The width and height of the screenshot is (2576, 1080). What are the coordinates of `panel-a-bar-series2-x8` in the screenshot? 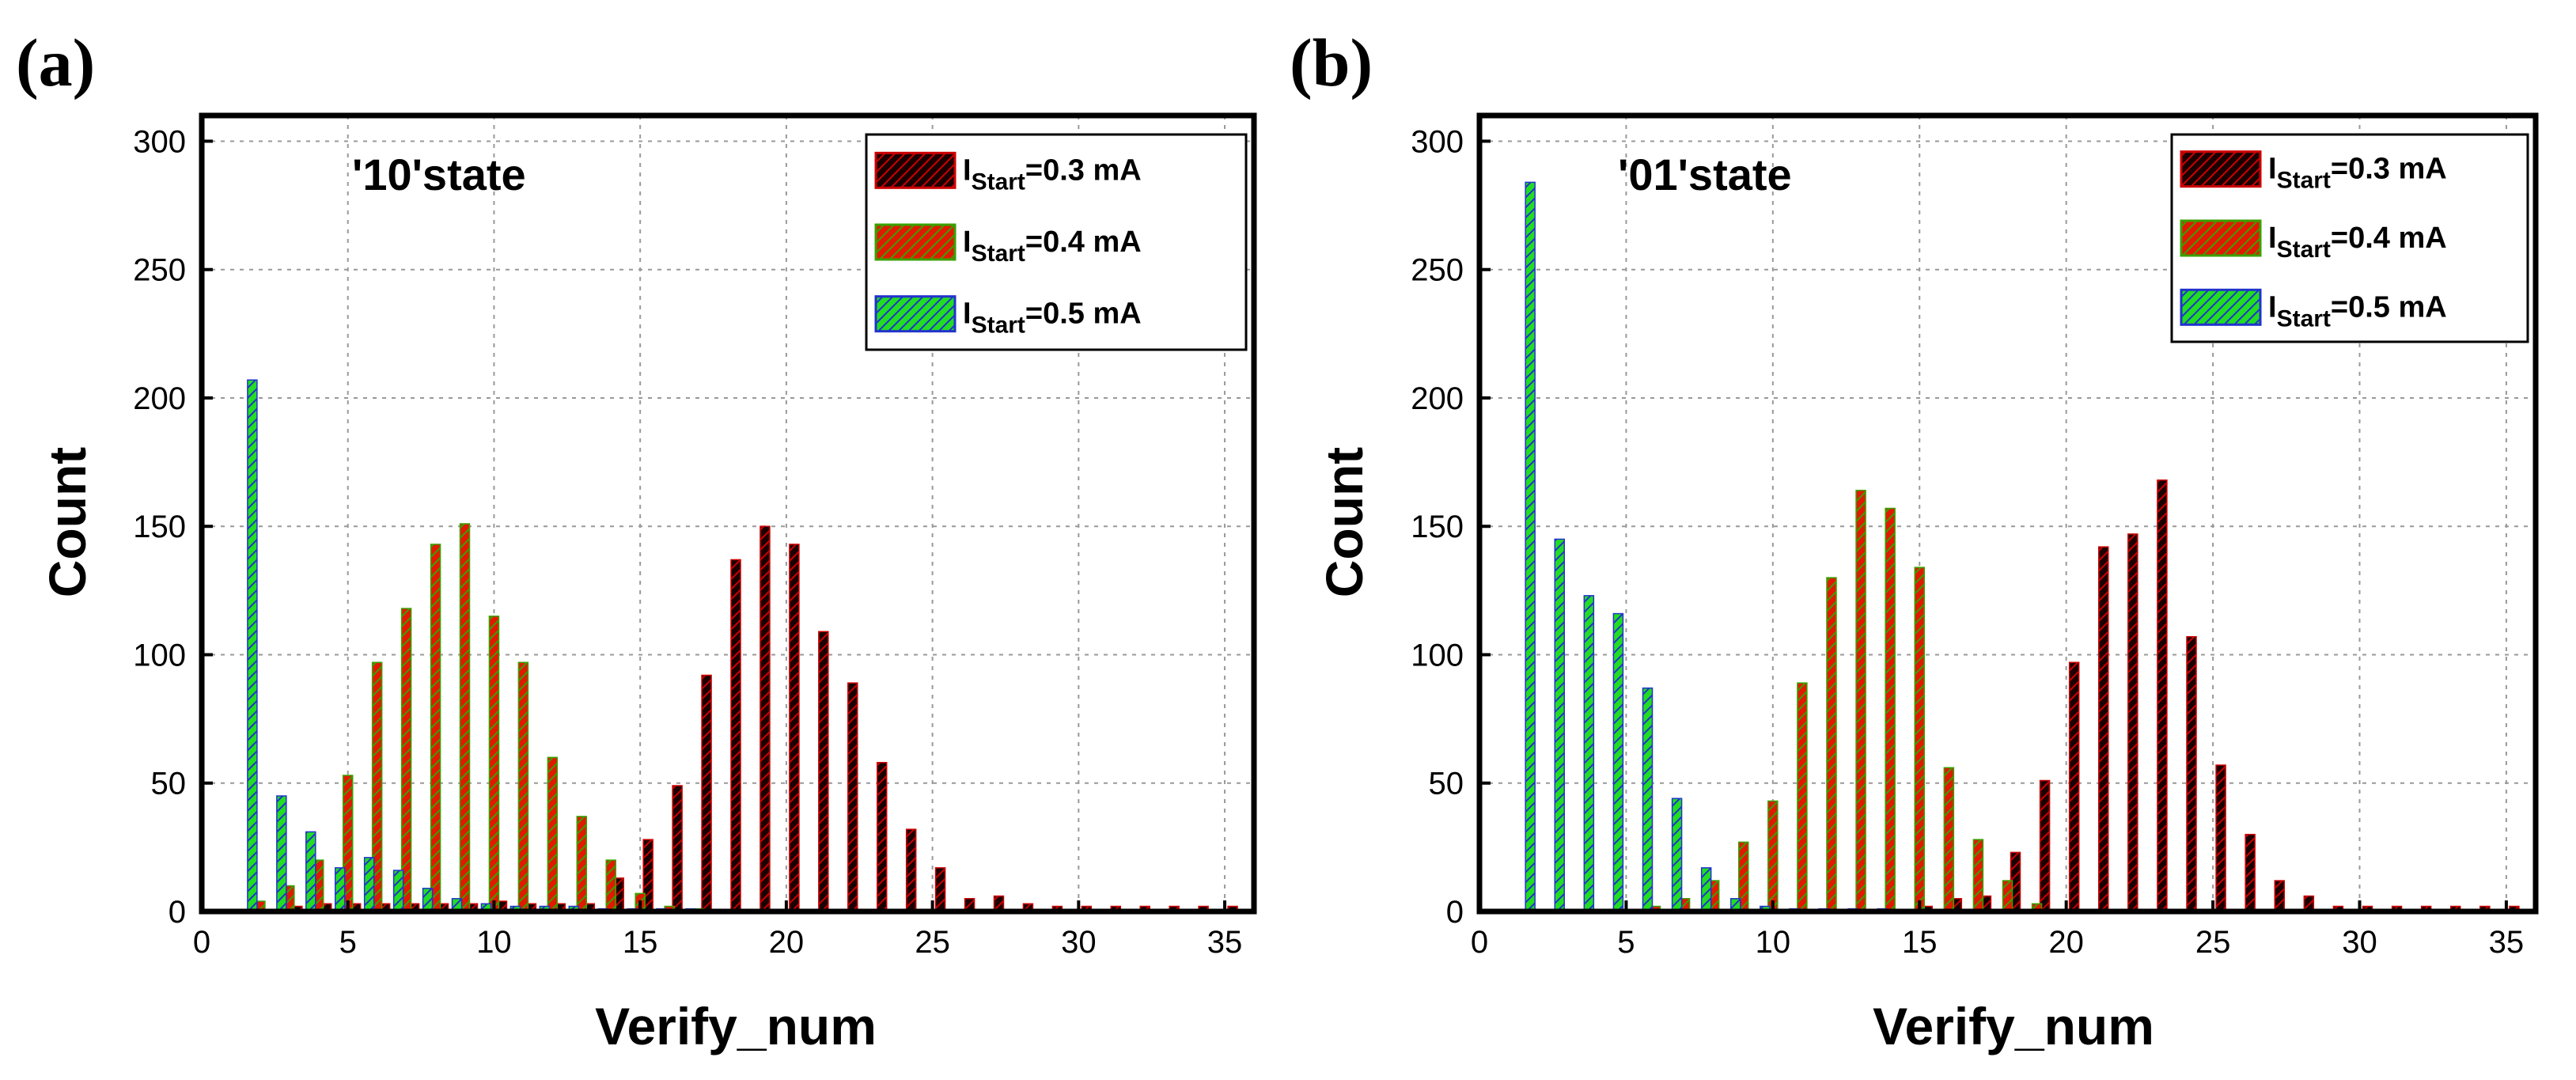 It's located at (428, 900).